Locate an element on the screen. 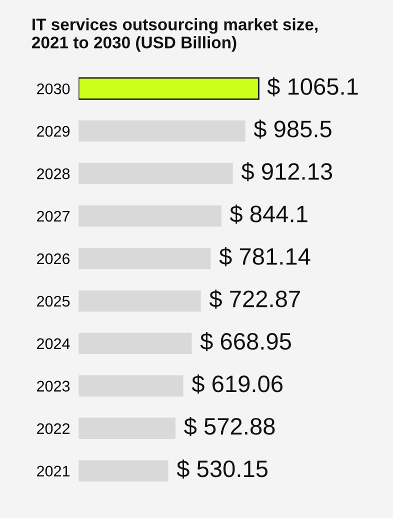 The width and height of the screenshot is (393, 518). y-tick-label: 2023 is located at coordinates (53, 386).